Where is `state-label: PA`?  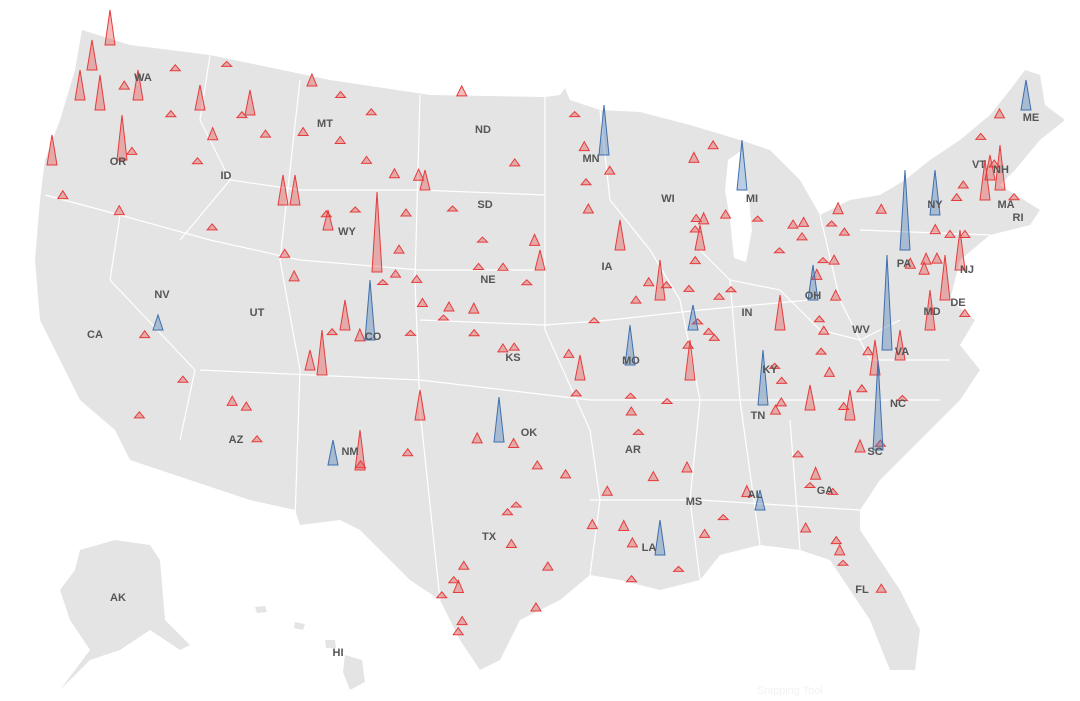
state-label: PA is located at coordinates (904, 264).